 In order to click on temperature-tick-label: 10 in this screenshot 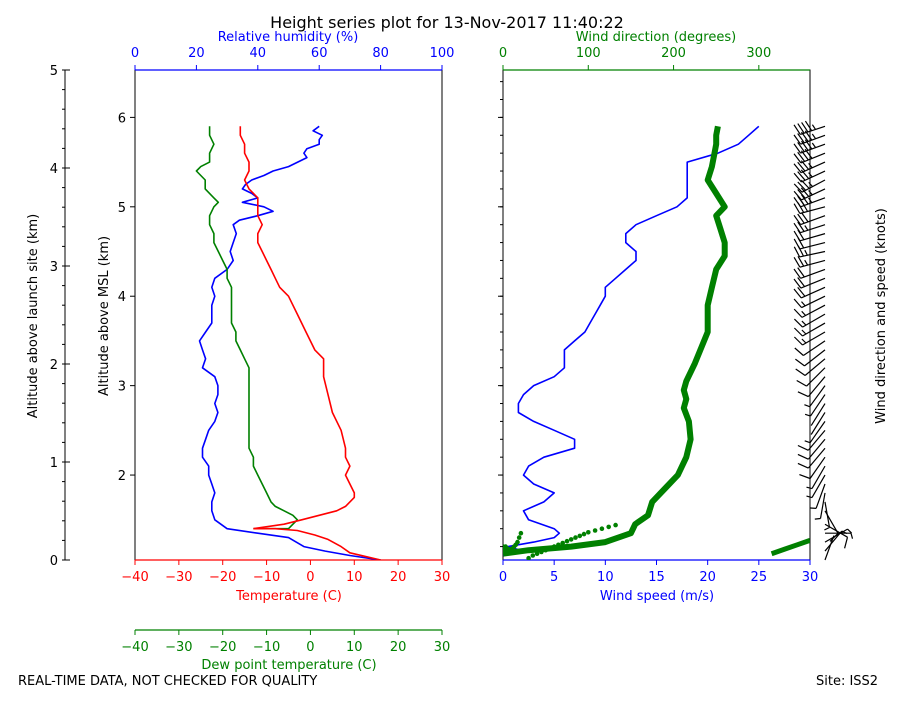, I will do `click(354, 577)`.